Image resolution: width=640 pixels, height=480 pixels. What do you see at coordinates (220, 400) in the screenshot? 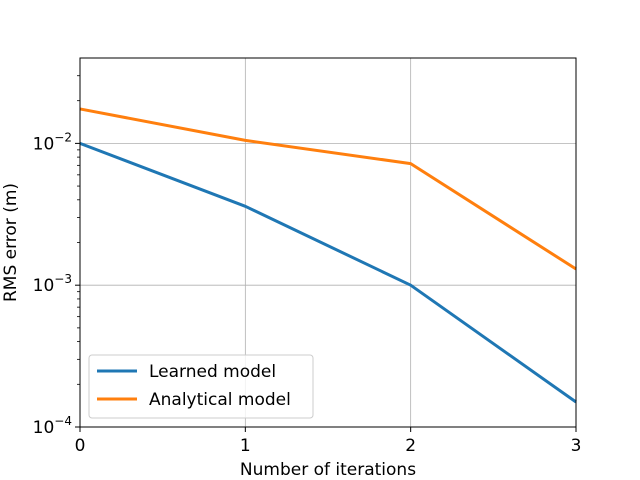
I see `legend-label-analytical-model: Analytical model` at bounding box center [220, 400].